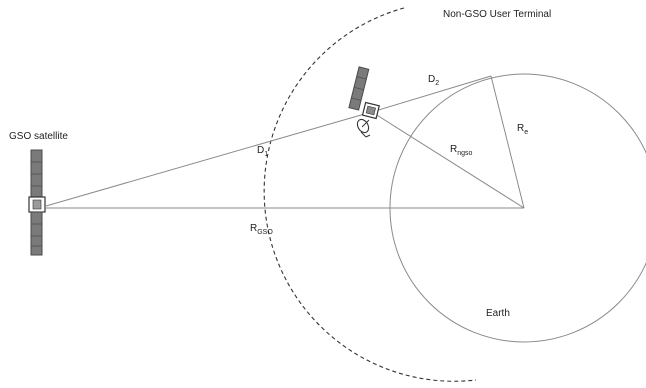  I want to click on antenna-dish-icon, so click(363, 128).